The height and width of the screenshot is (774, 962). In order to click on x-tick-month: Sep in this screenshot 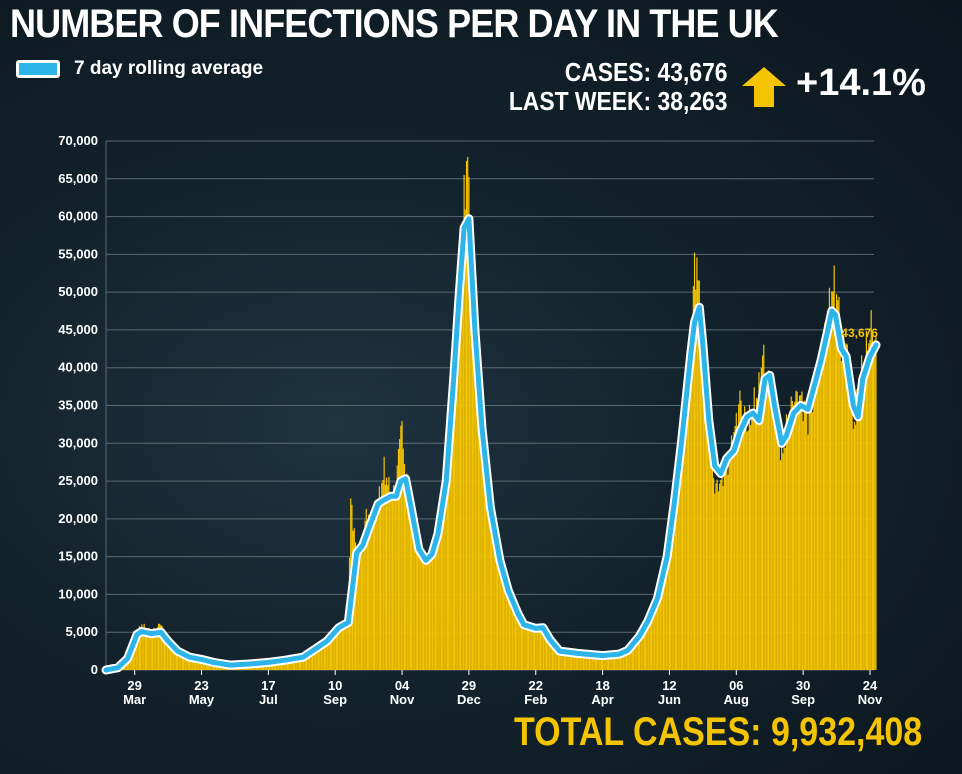, I will do `click(335, 699)`.